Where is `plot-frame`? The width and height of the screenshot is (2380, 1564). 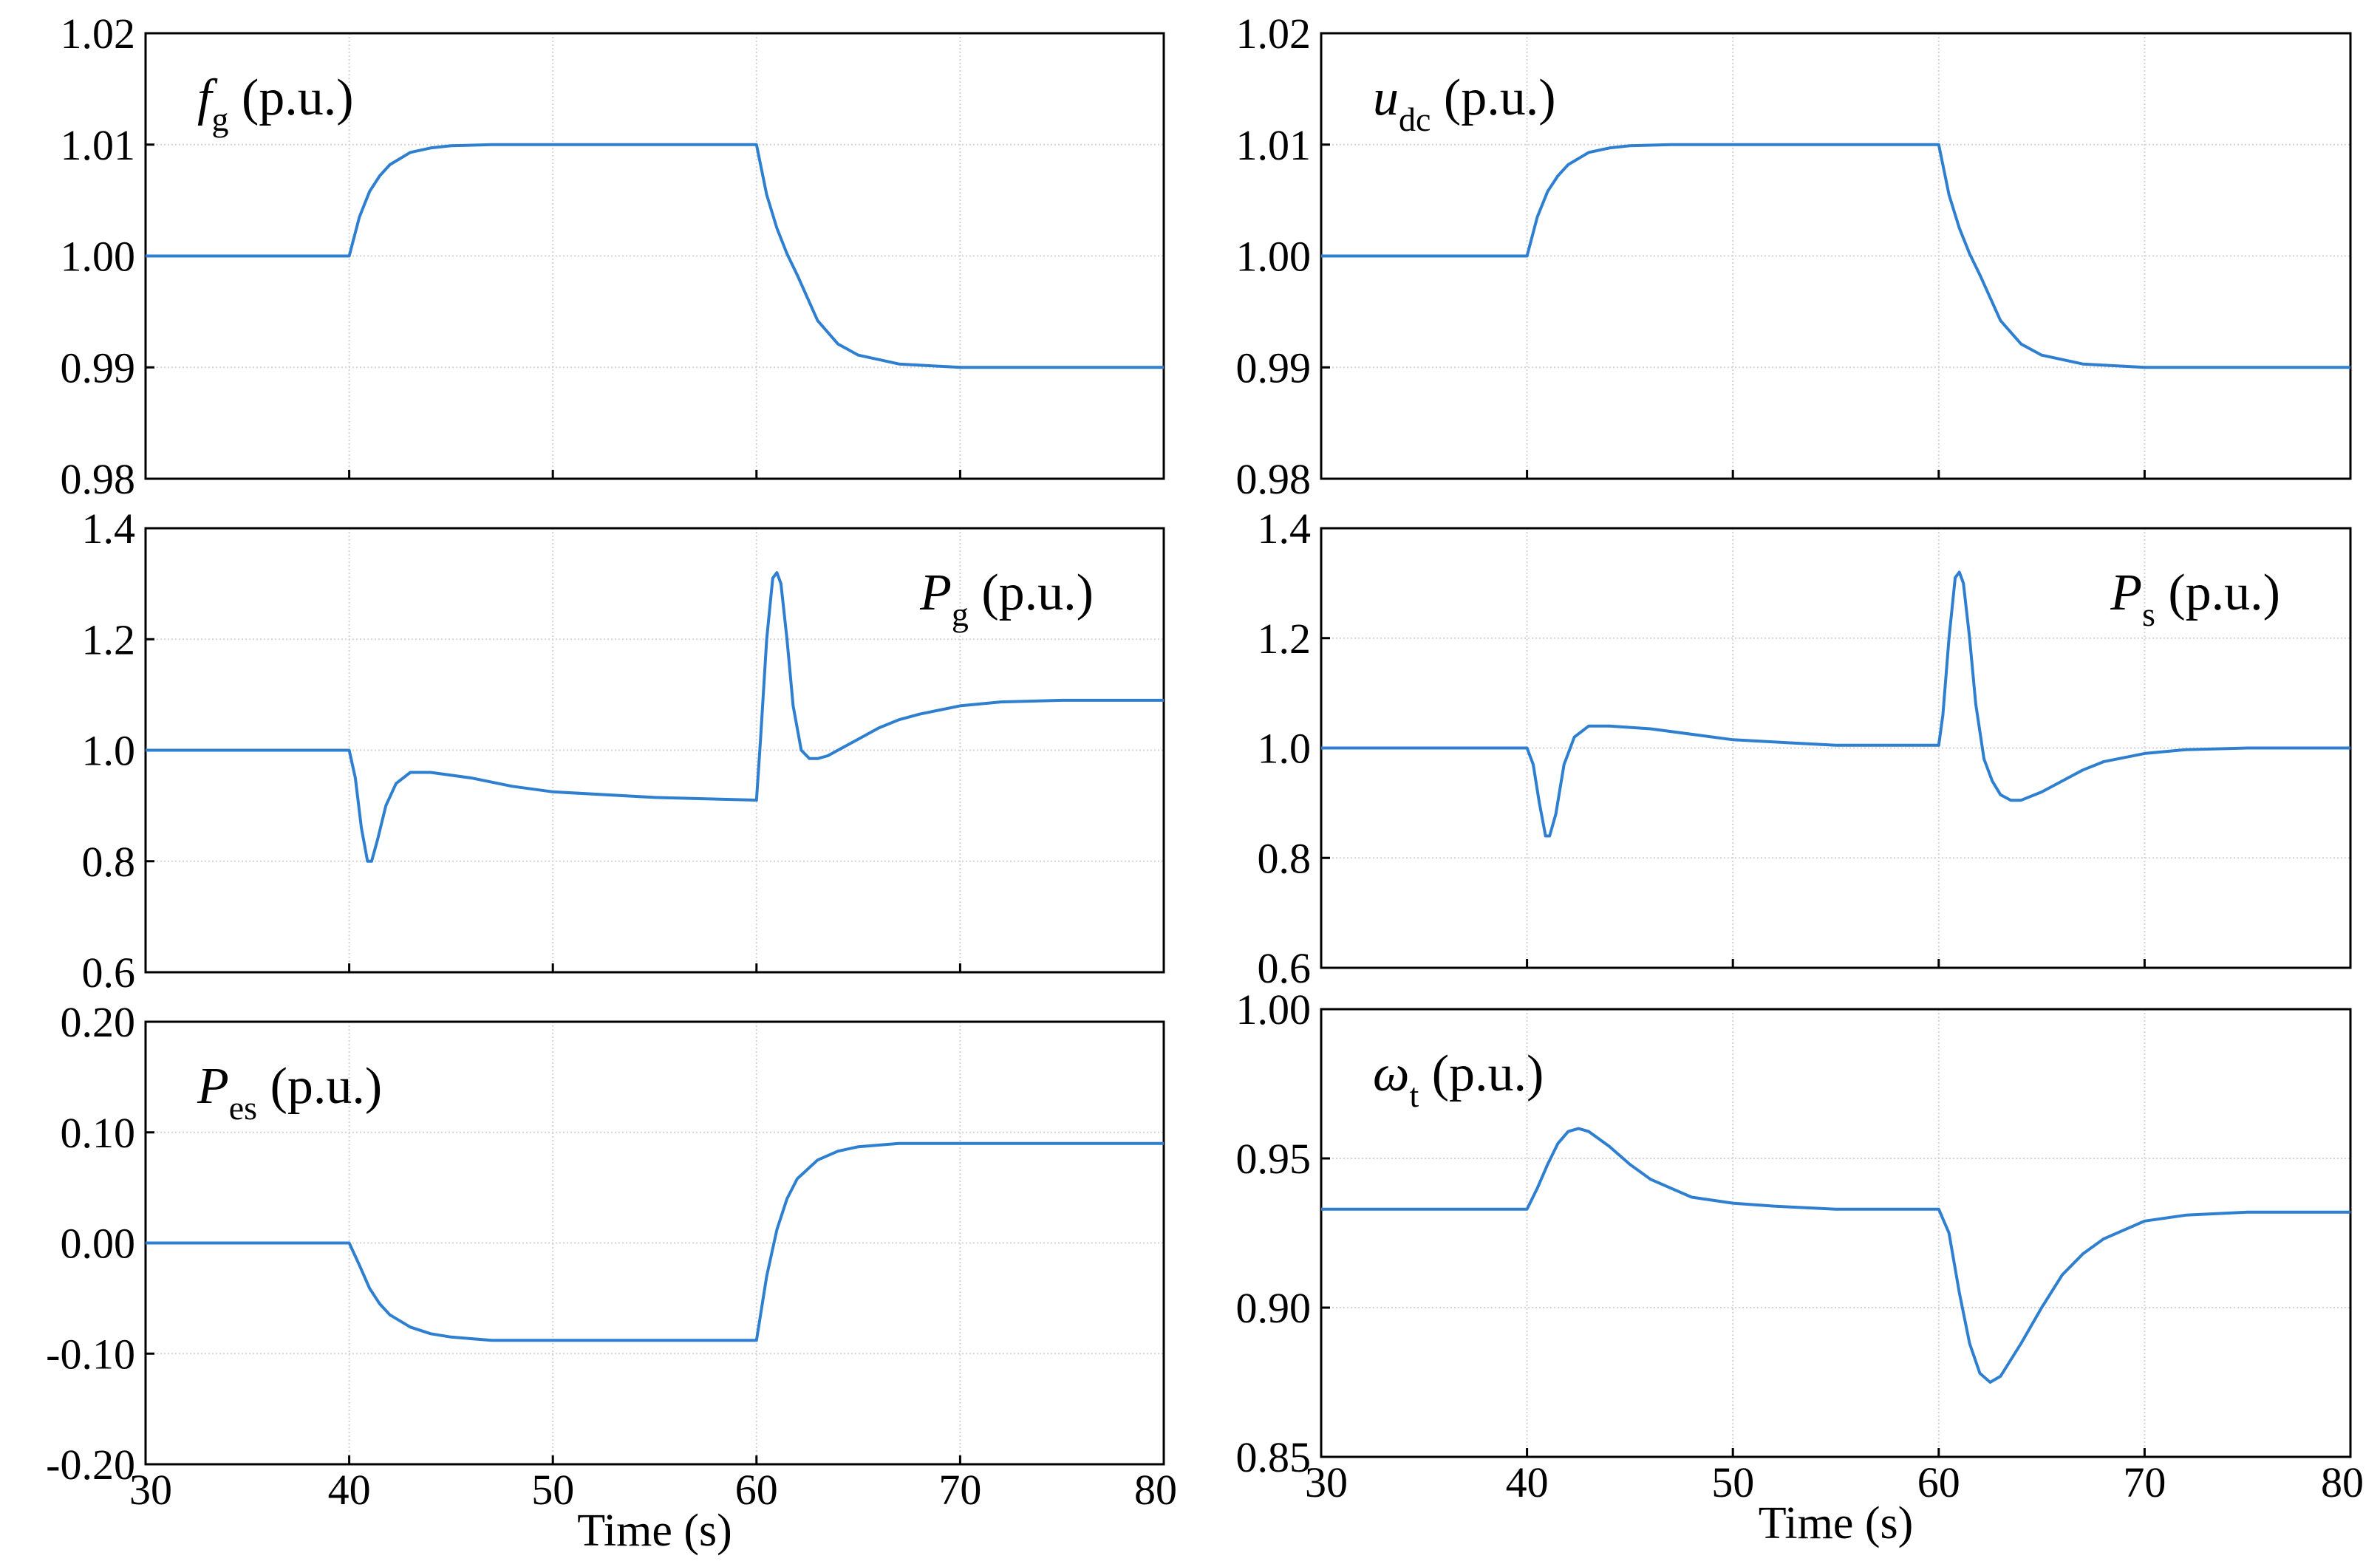
plot-frame is located at coordinates (1836, 1233).